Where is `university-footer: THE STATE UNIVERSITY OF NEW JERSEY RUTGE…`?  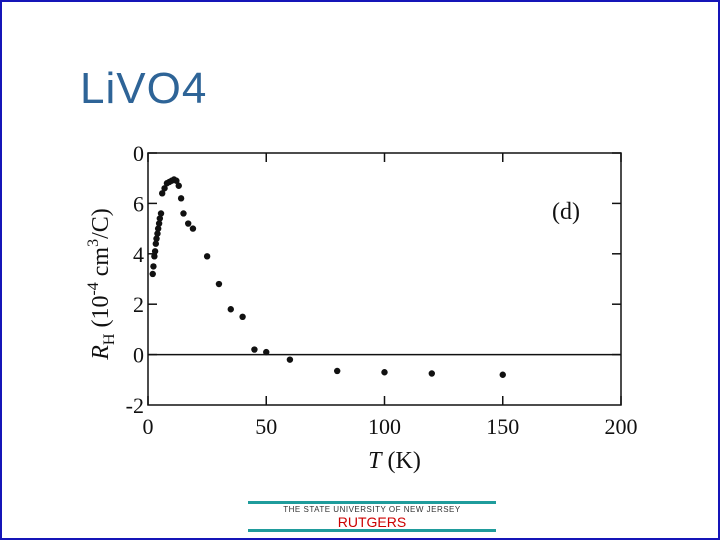
university-footer: THE STATE UNIVERSITY OF NEW JERSEY RUTGE… is located at coordinates (372, 516).